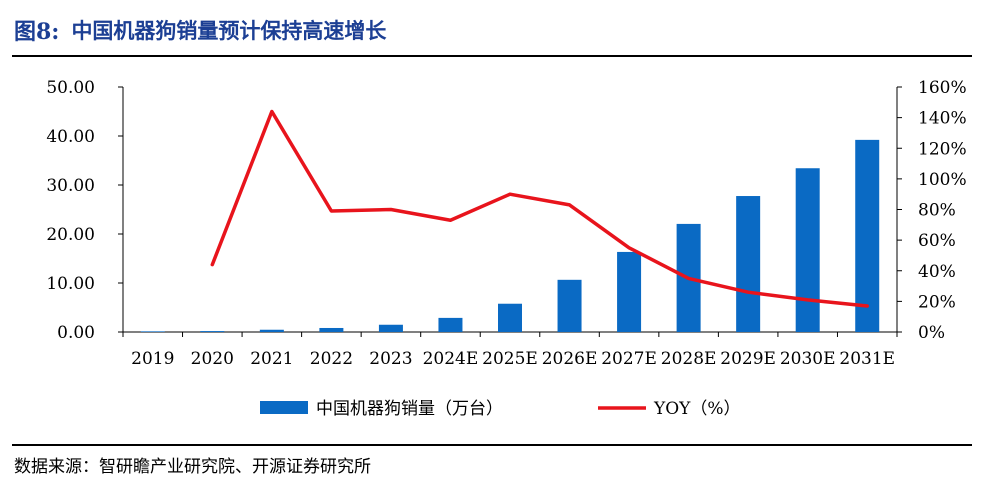 Image resolution: width=985 pixels, height=489 pixels. Describe the element at coordinates (942, 88) in the screenshot. I see `y-right-tick-label: 160%` at that location.